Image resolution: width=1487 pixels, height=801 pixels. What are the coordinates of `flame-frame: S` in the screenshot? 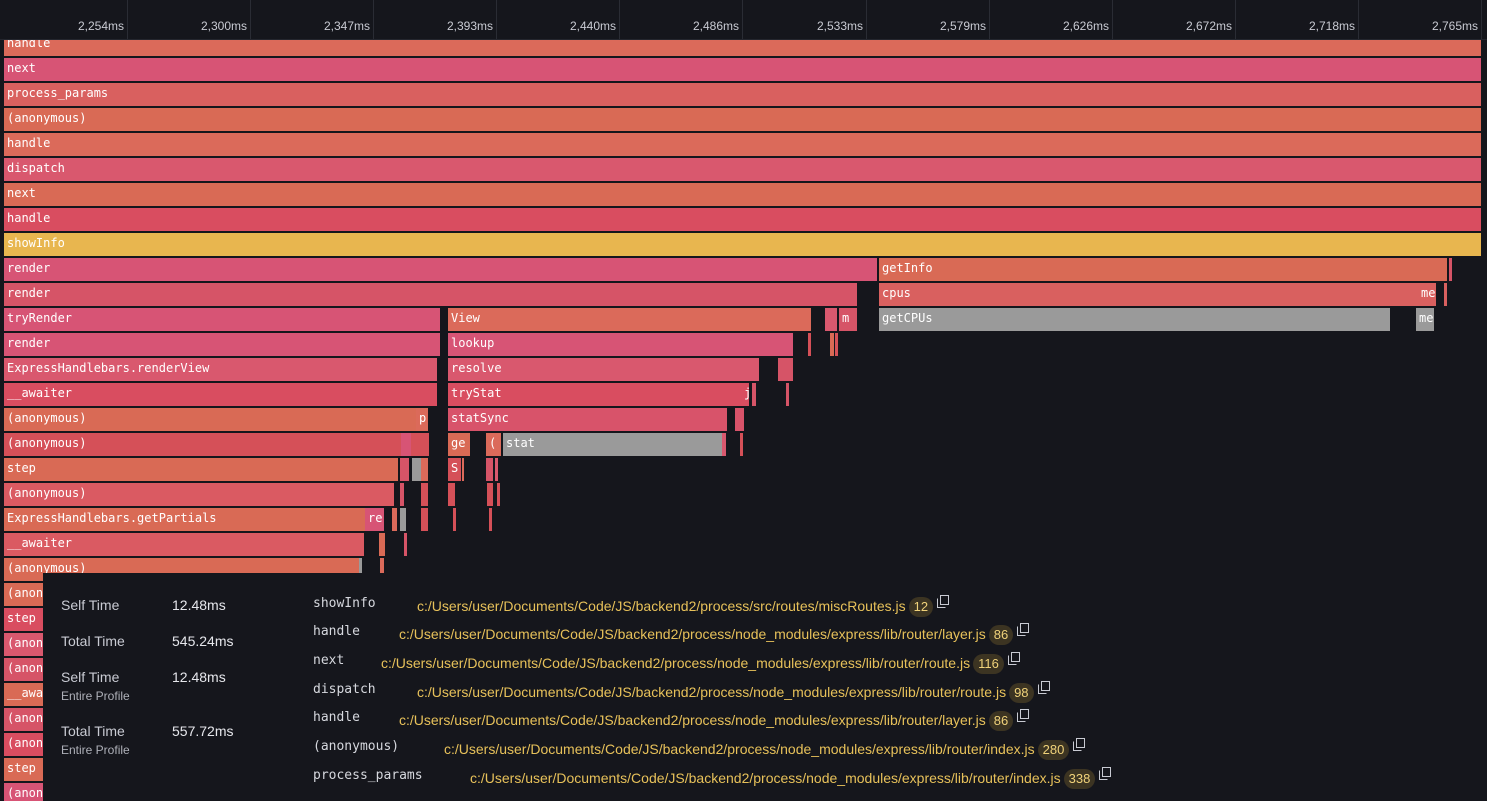 It's located at (454, 469).